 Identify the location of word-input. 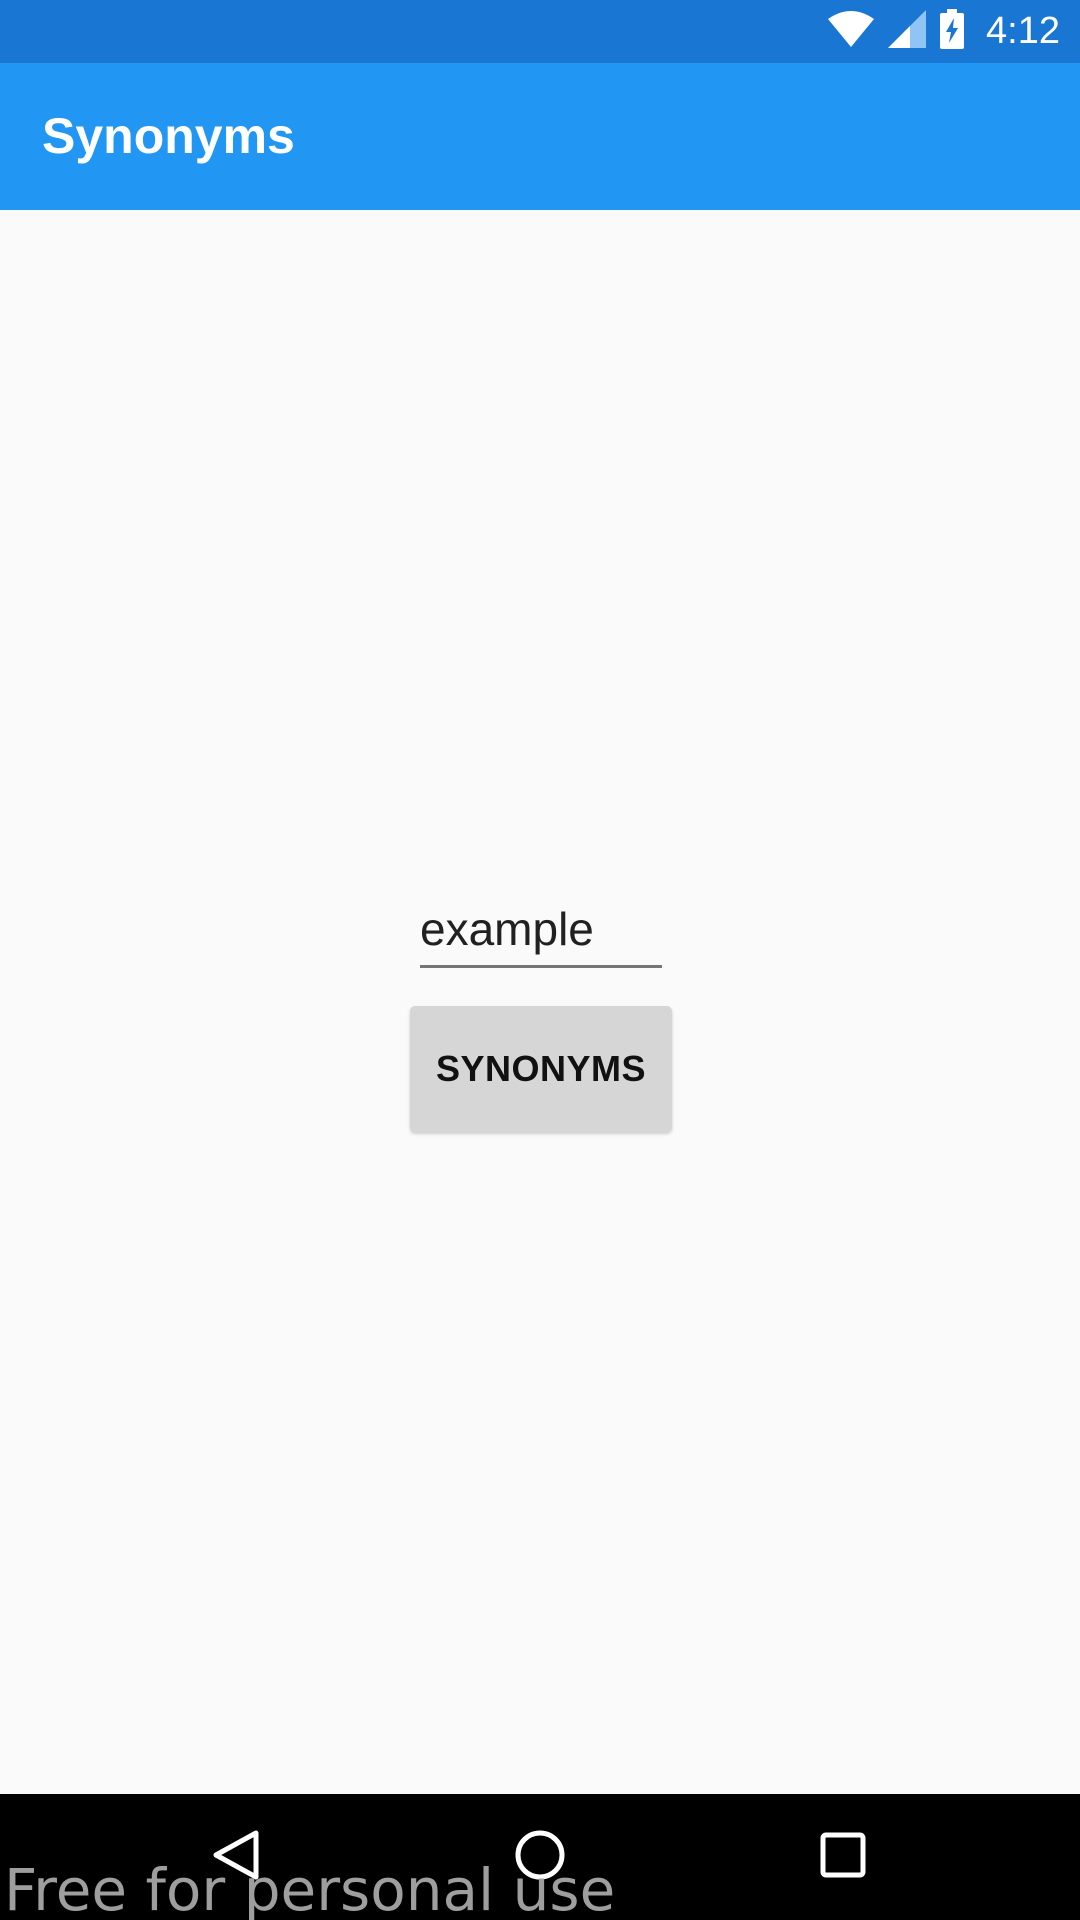
(541, 930).